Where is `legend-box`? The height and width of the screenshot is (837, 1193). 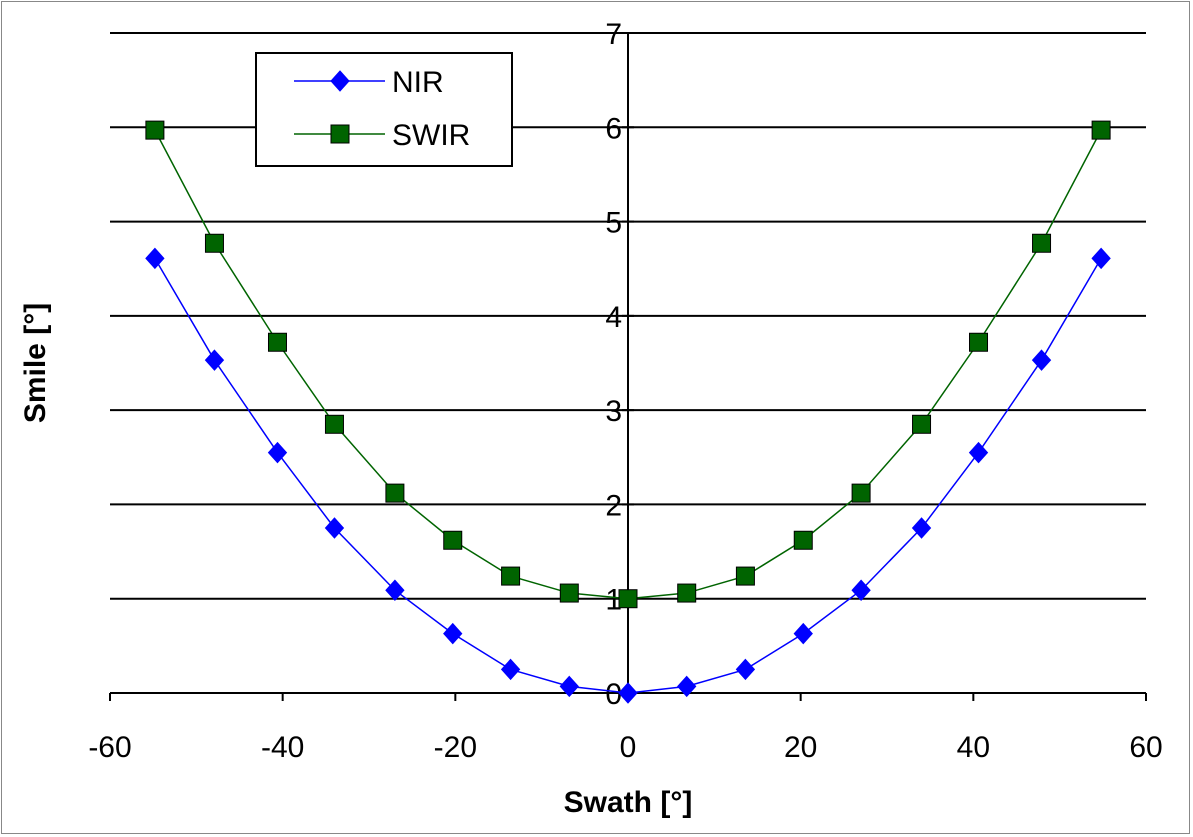
legend-box is located at coordinates (384, 109).